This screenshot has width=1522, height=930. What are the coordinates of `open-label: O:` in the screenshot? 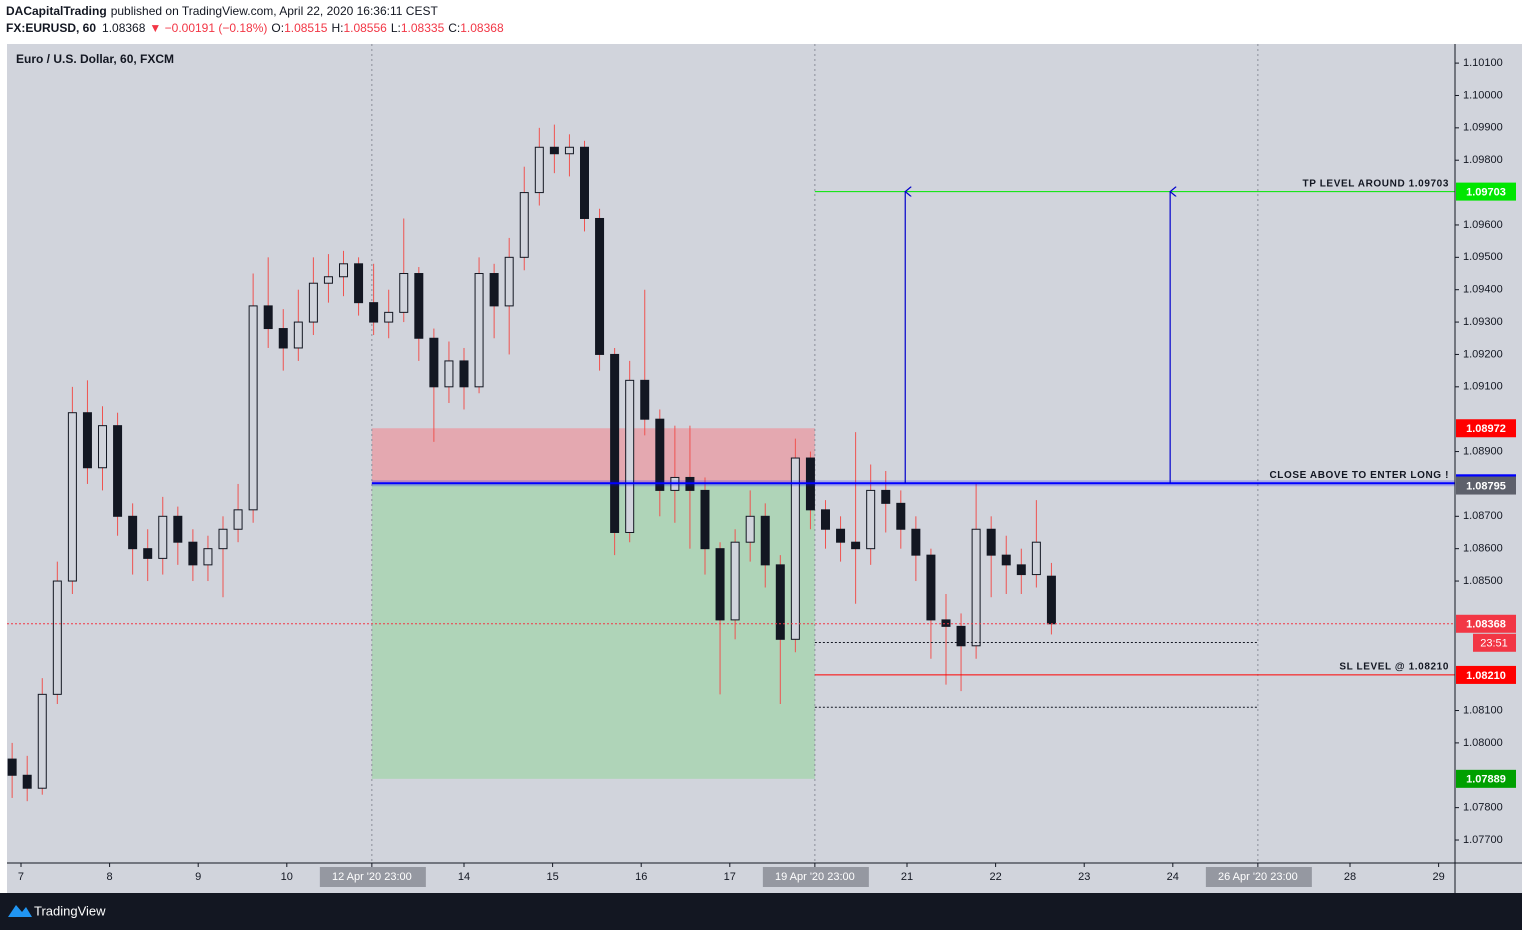 It's located at (277, 28).